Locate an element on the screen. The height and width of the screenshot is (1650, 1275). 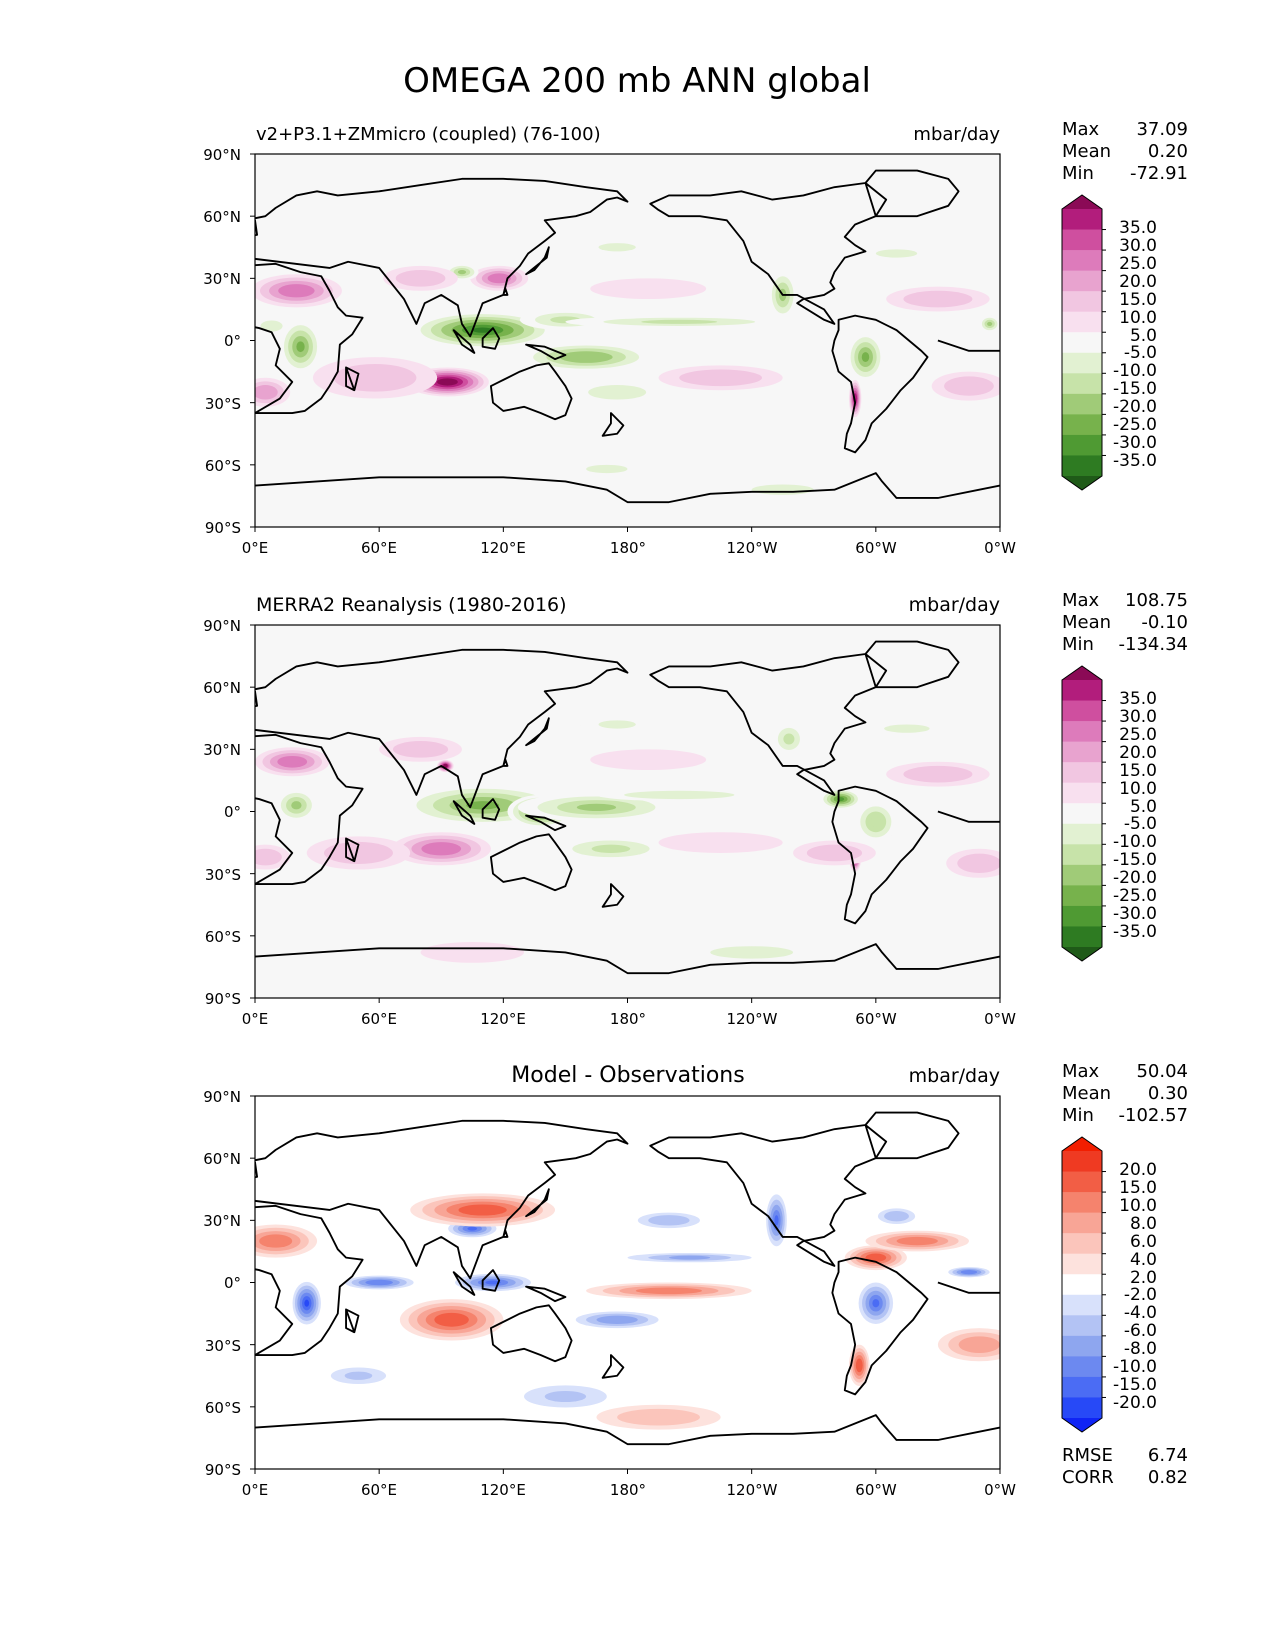
x-tick-label: 60°E is located at coordinates (379, 1490).